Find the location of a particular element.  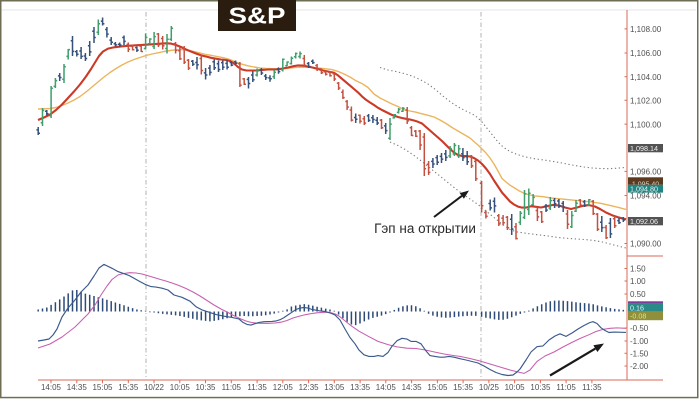

svg-text: Гэп на открытии is located at coordinates (425, 228).